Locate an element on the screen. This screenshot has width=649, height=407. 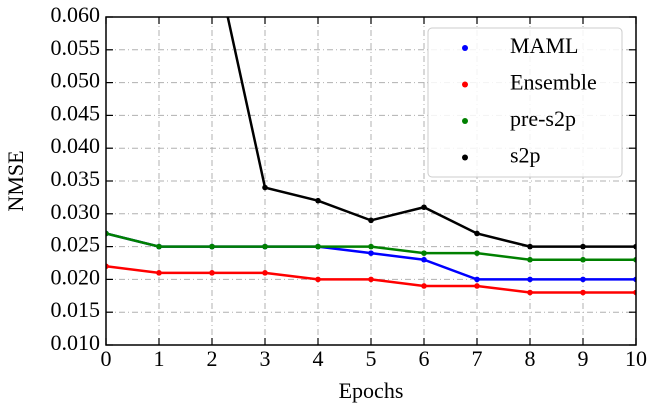
legend-label: pre-s2p is located at coordinates (543, 118).